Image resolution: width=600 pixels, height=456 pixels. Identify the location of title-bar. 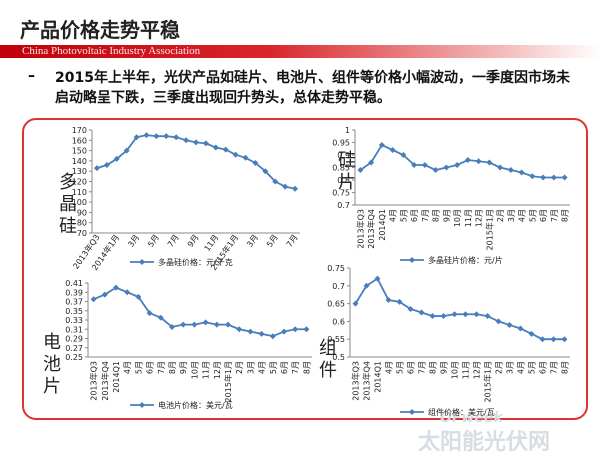
(300, 51).